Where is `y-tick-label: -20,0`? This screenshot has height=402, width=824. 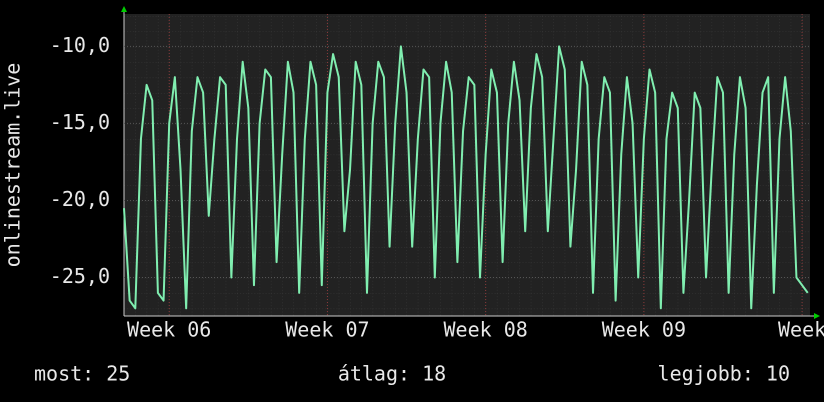
y-tick-label: -20,0 is located at coordinates (80, 199).